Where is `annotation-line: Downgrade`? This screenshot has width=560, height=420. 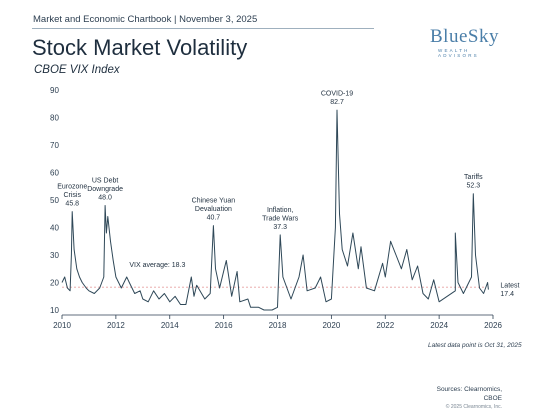
annotation-line: Downgrade is located at coordinates (105, 189).